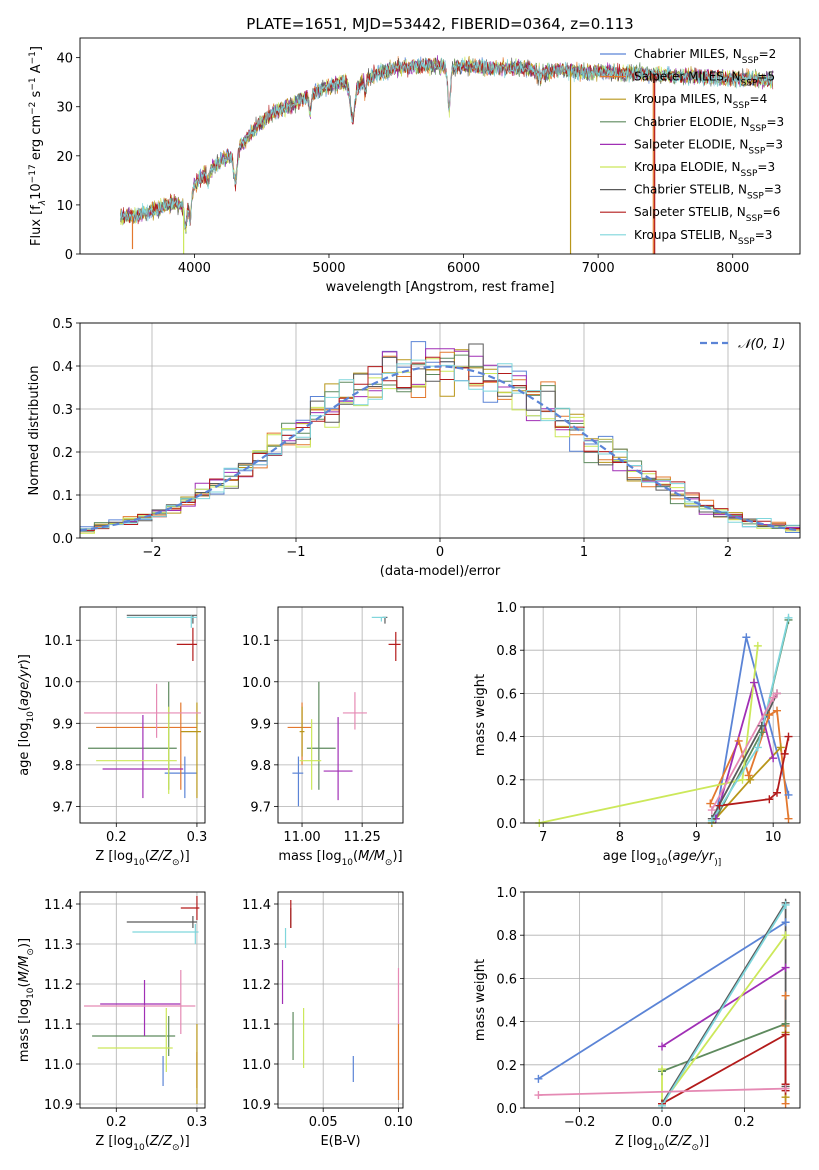  Describe the element at coordinates (708, 146) in the screenshot. I see `legend-entry: Salpeter ELODIE, NSSP=3` at that location.